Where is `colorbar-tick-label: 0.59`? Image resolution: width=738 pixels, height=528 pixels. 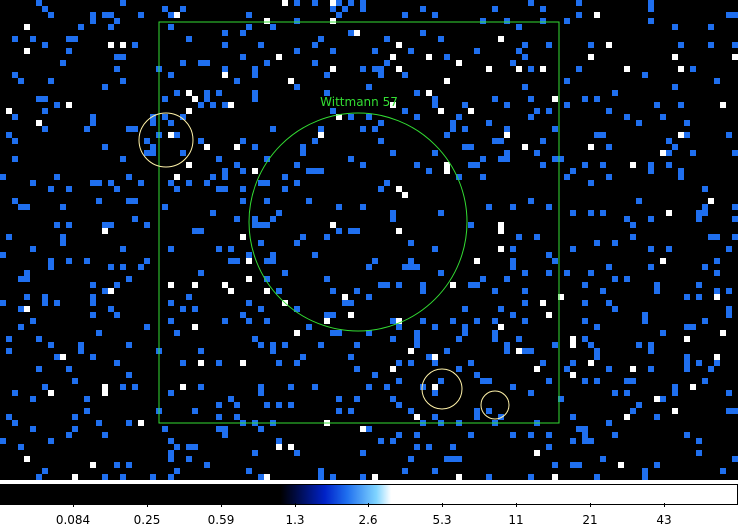
colorbar-tick-label: 0.59 is located at coordinates (221, 520).